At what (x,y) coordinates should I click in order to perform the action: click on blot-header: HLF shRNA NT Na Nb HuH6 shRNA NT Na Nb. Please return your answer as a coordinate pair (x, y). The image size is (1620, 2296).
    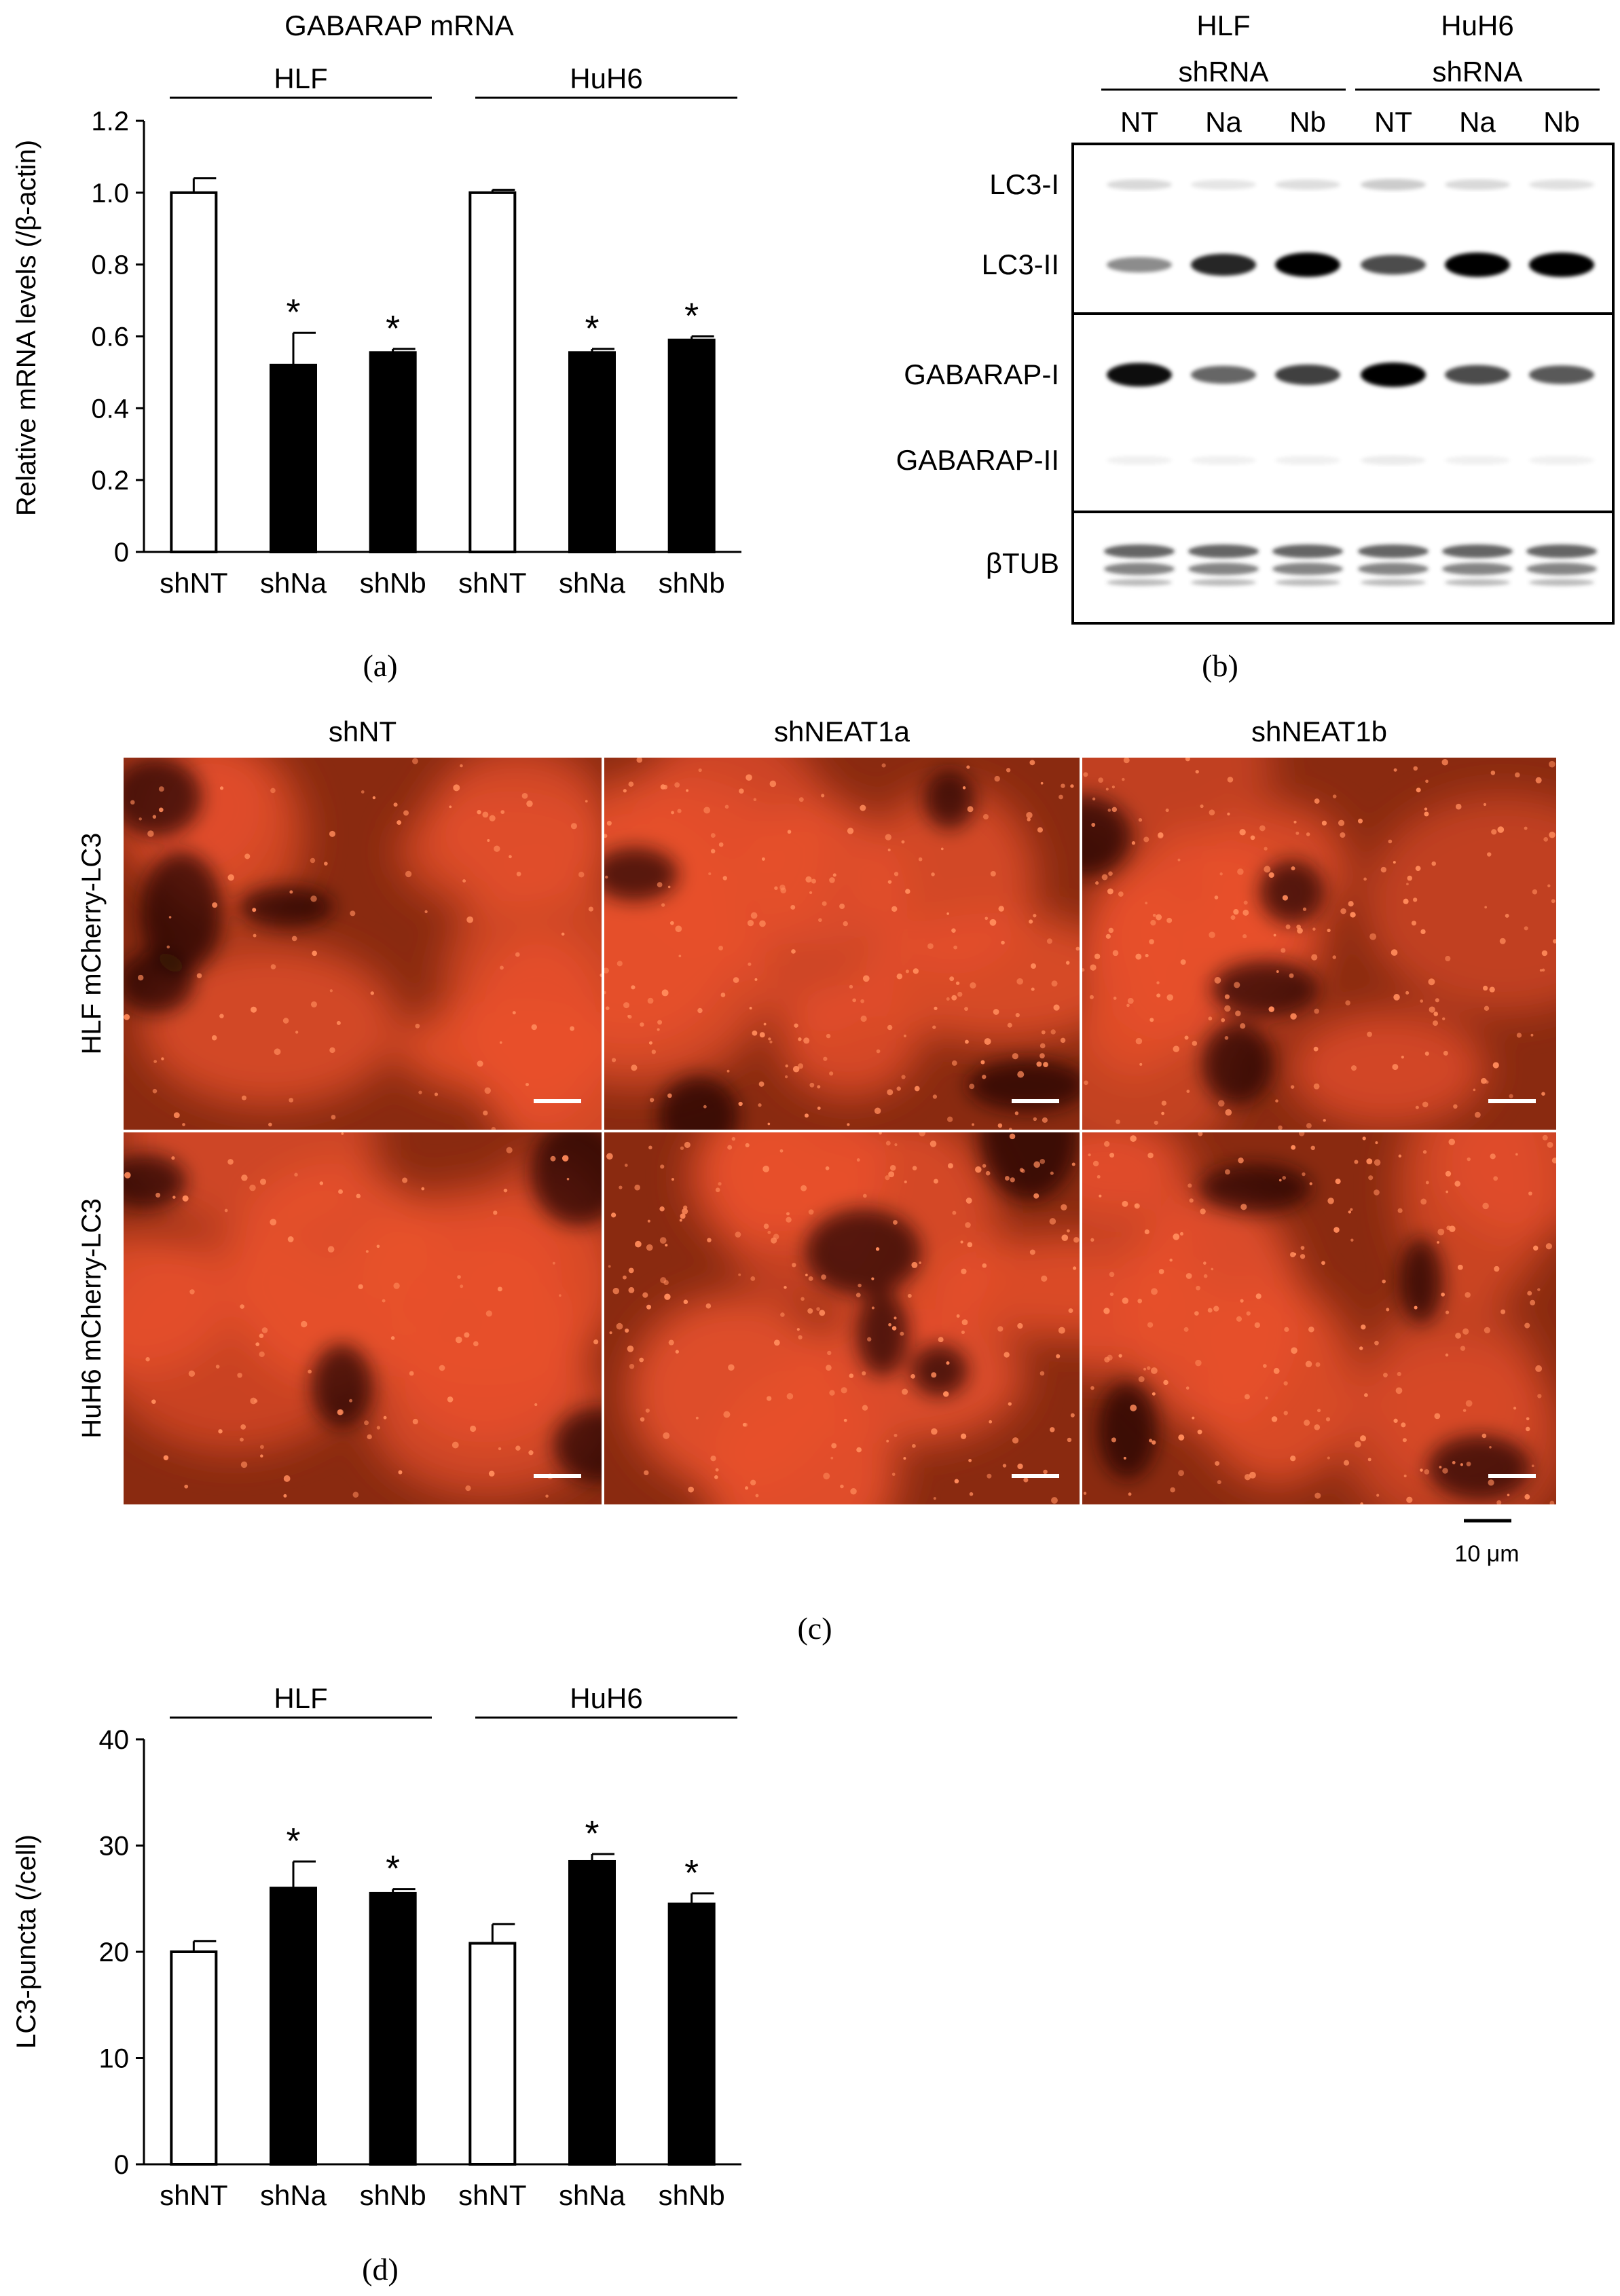
    Looking at the image, I should click on (1350, 74).